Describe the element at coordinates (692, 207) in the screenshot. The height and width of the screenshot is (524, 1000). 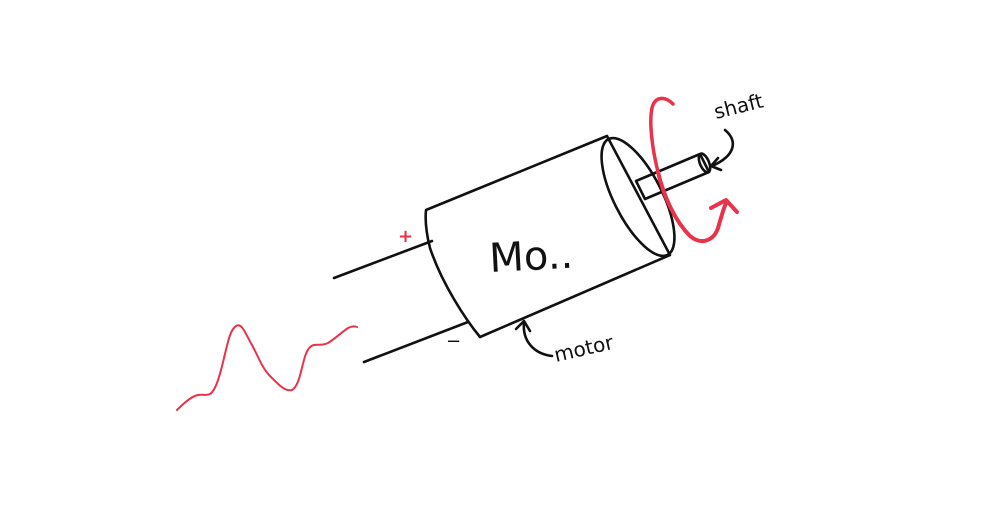
I see `rotation-arrow-icon` at that location.